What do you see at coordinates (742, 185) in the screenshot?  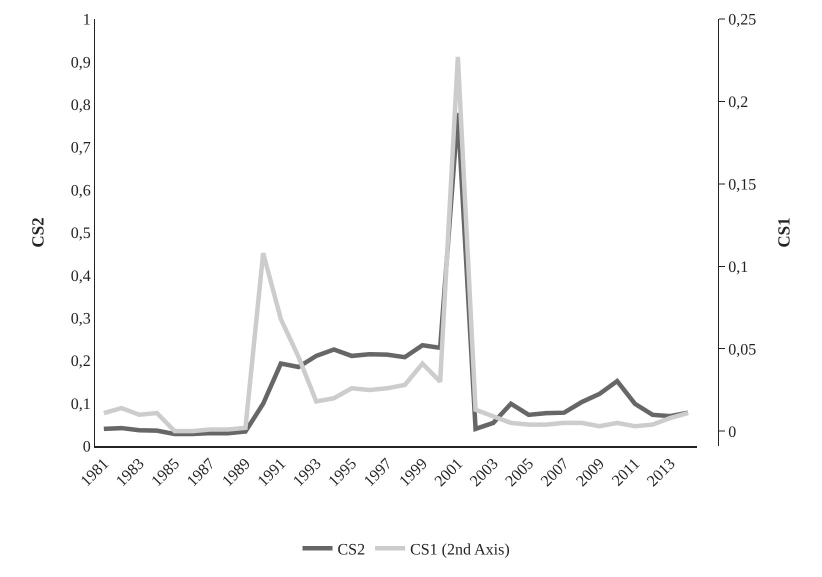 I see `y2-tick-label: 0,15` at bounding box center [742, 185].